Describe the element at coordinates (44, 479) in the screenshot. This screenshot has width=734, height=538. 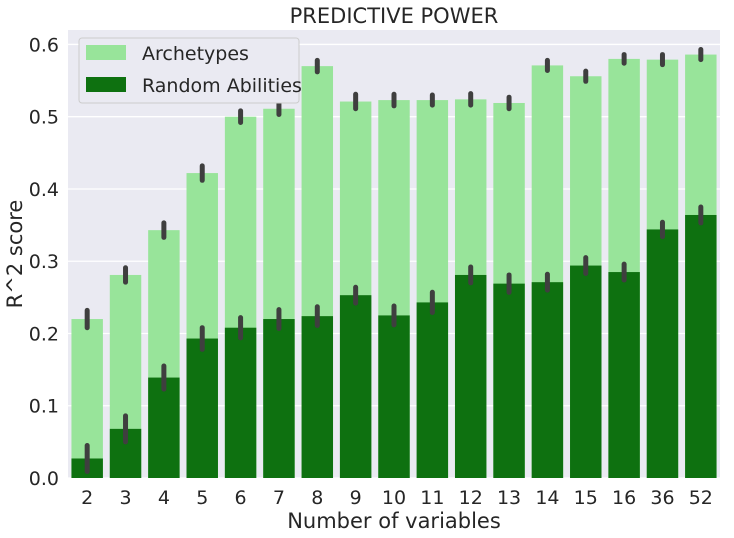
I see `y-tick-label: 0.0` at that location.